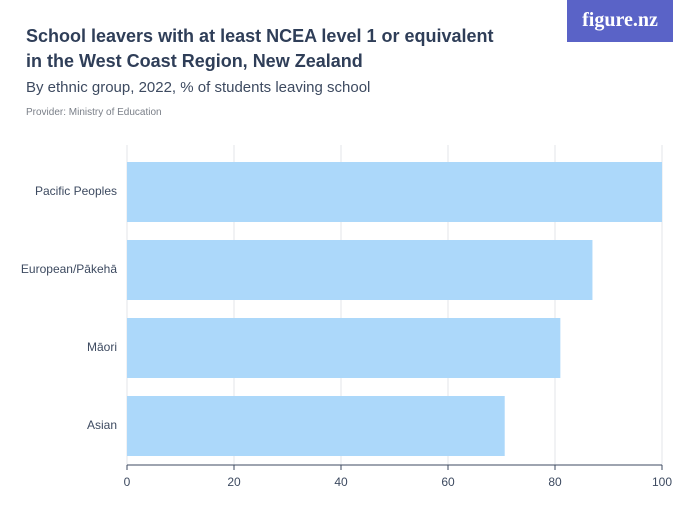 This screenshot has width=700, height=525. What do you see at coordinates (94, 112) in the screenshot?
I see `provider: Provider: Ministry of Education` at bounding box center [94, 112].